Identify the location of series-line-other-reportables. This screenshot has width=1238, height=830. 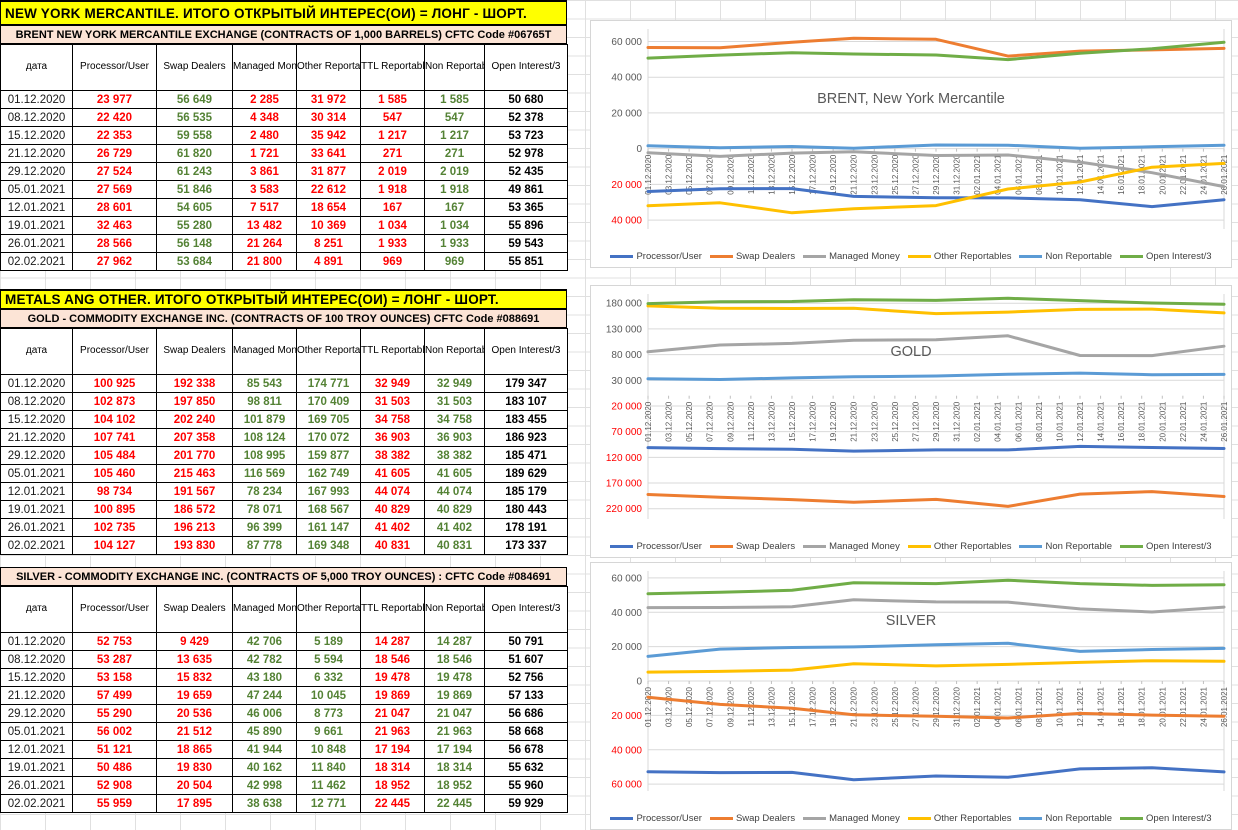
(936, 310).